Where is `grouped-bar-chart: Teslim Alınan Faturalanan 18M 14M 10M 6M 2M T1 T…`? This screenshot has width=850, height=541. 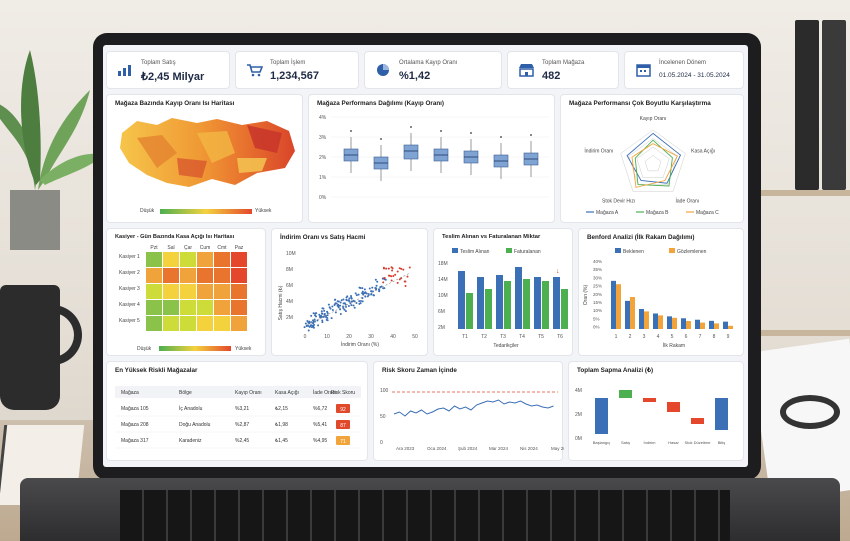 grouped-bar-chart: Teslim Alınan Faturalanan 18M 14M 10M 6M 2M T1 T… is located at coordinates (504, 299).